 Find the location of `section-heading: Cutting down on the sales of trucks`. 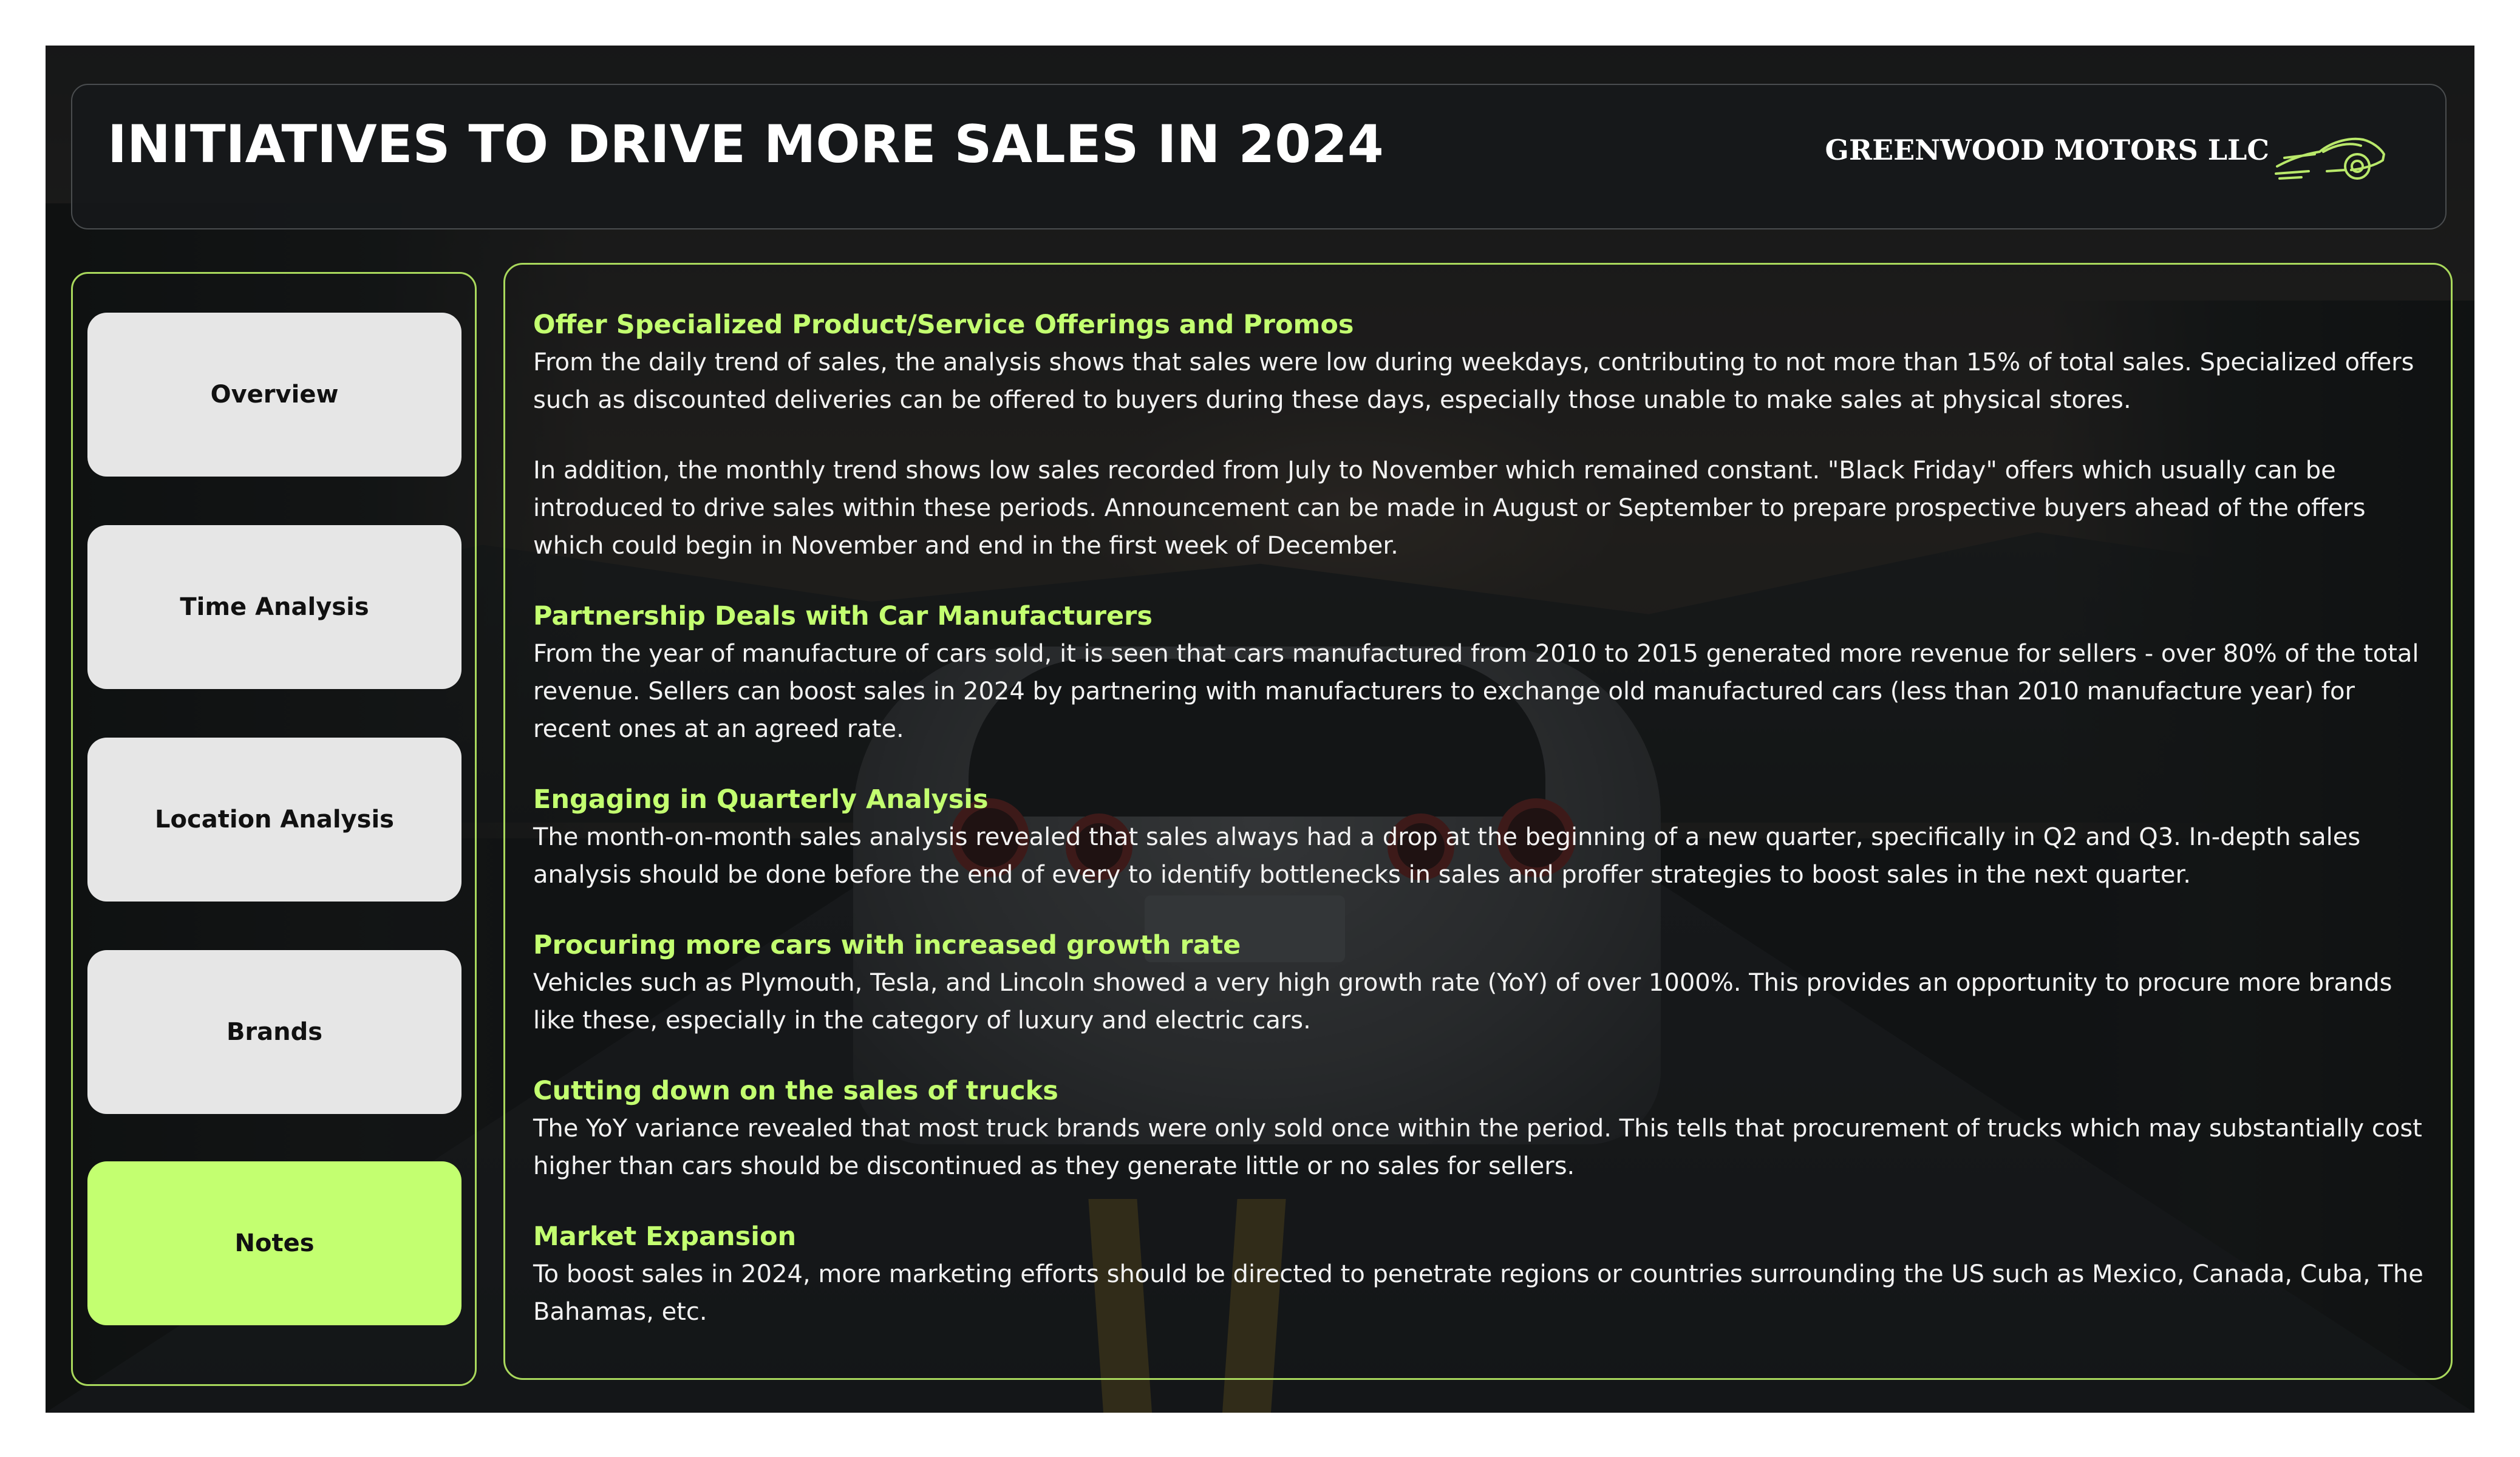

section-heading: Cutting down on the sales of trucks is located at coordinates (795, 1091).